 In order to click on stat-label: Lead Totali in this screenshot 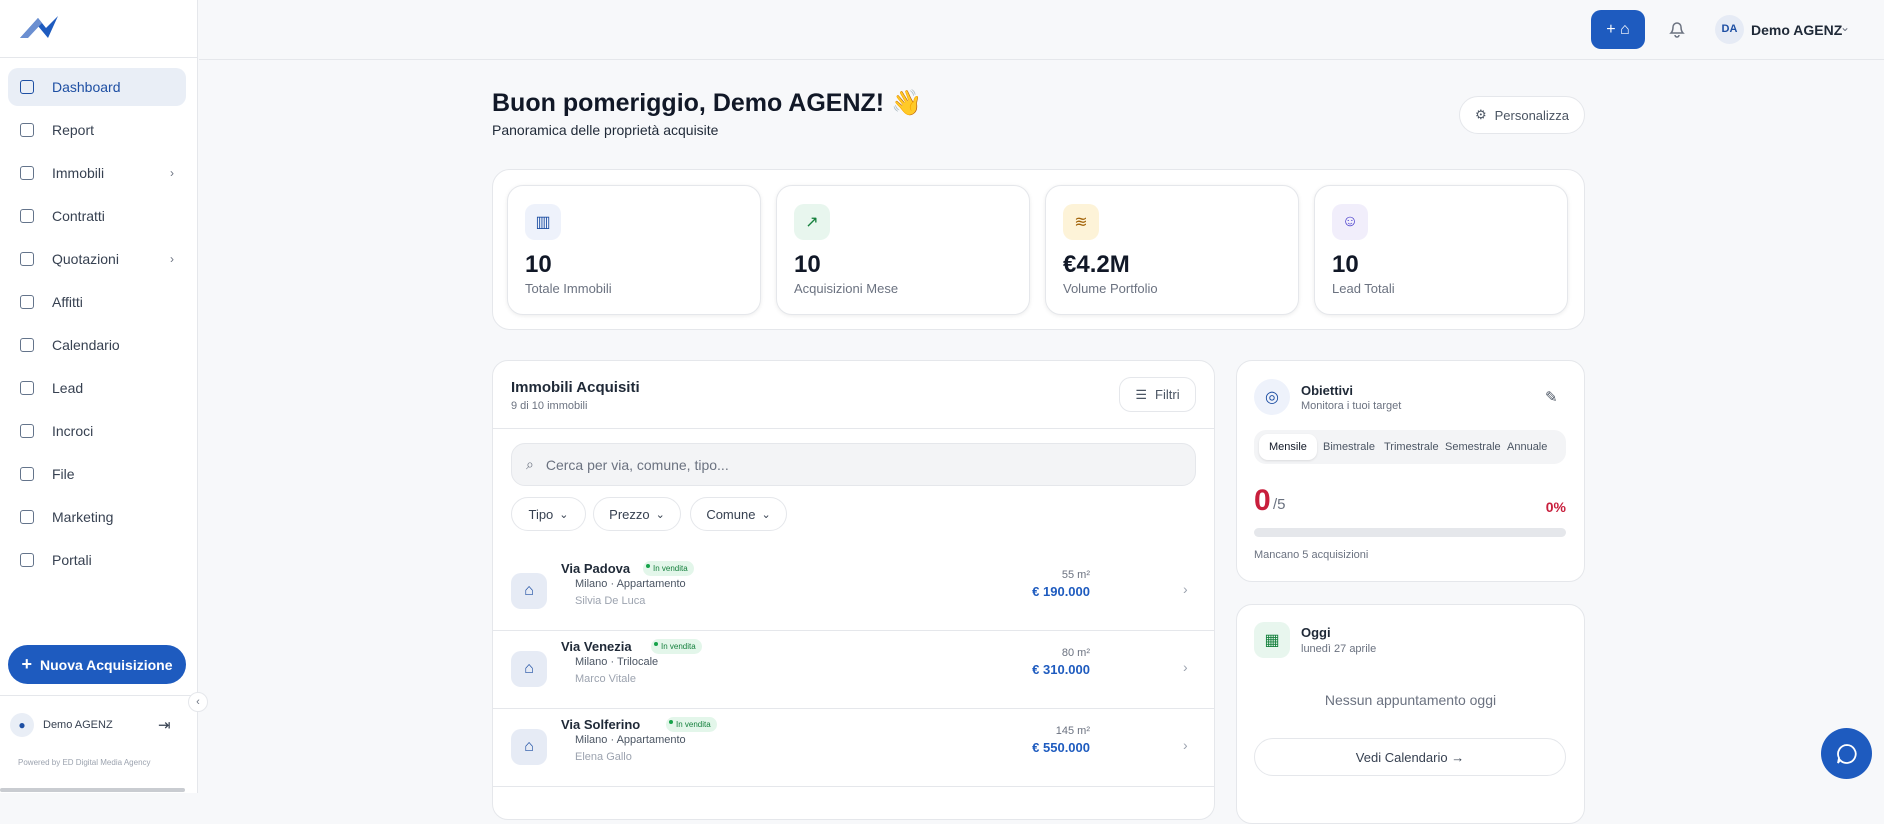, I will do `click(1363, 288)`.